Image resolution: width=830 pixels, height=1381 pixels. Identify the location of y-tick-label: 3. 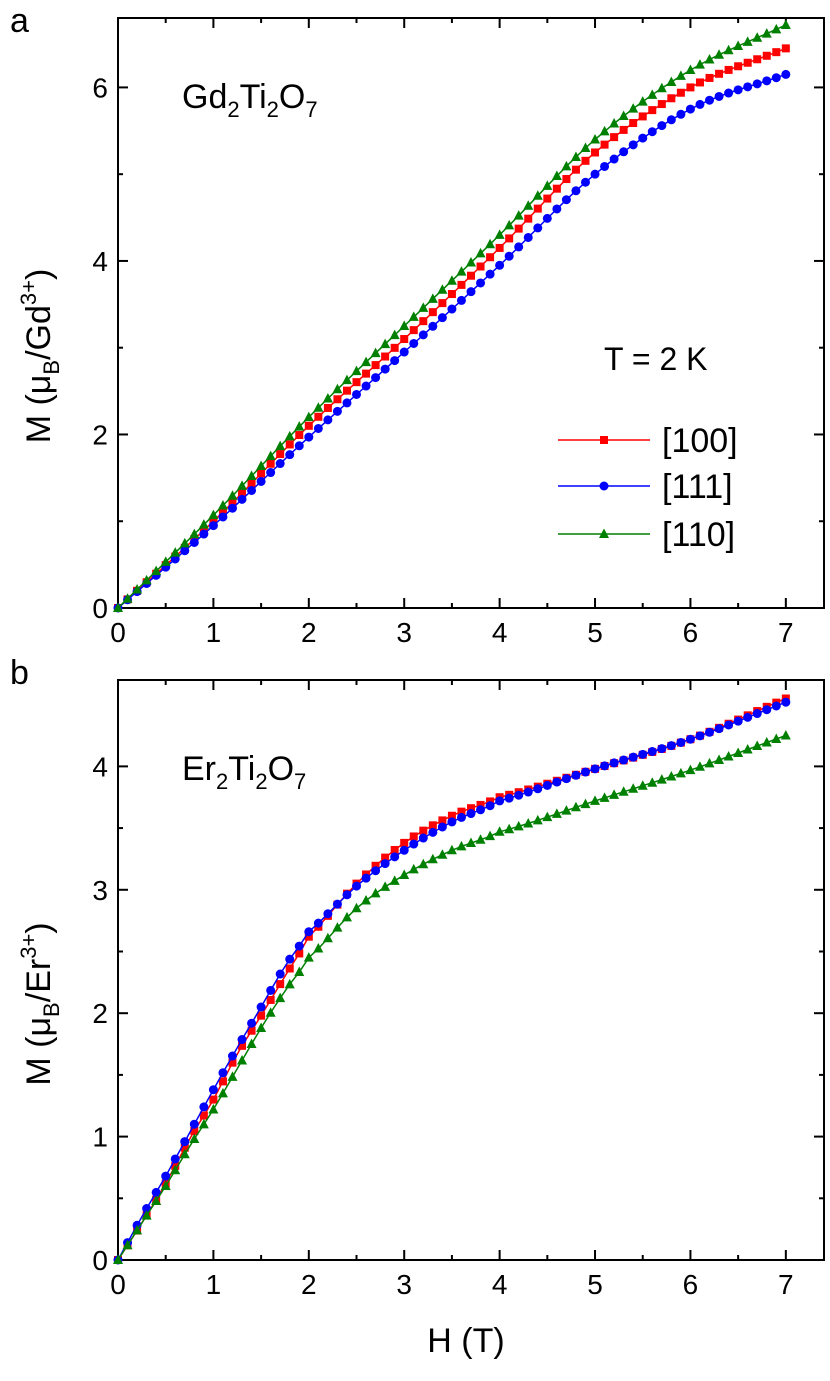
(100, 890).